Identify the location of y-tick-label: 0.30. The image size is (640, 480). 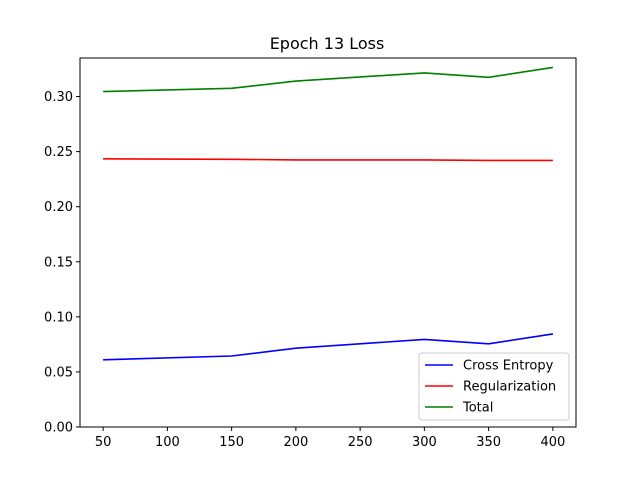
(58, 97).